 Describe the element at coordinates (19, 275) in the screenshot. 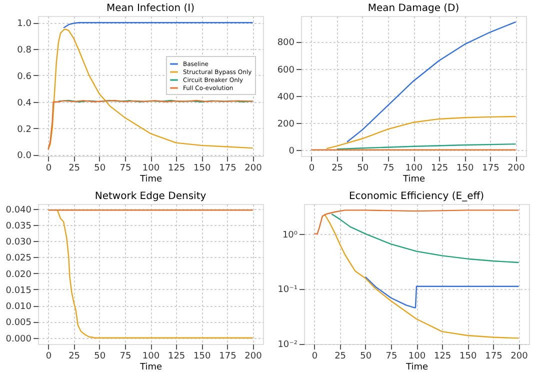

I see `y-tick-label: 0.020` at that location.